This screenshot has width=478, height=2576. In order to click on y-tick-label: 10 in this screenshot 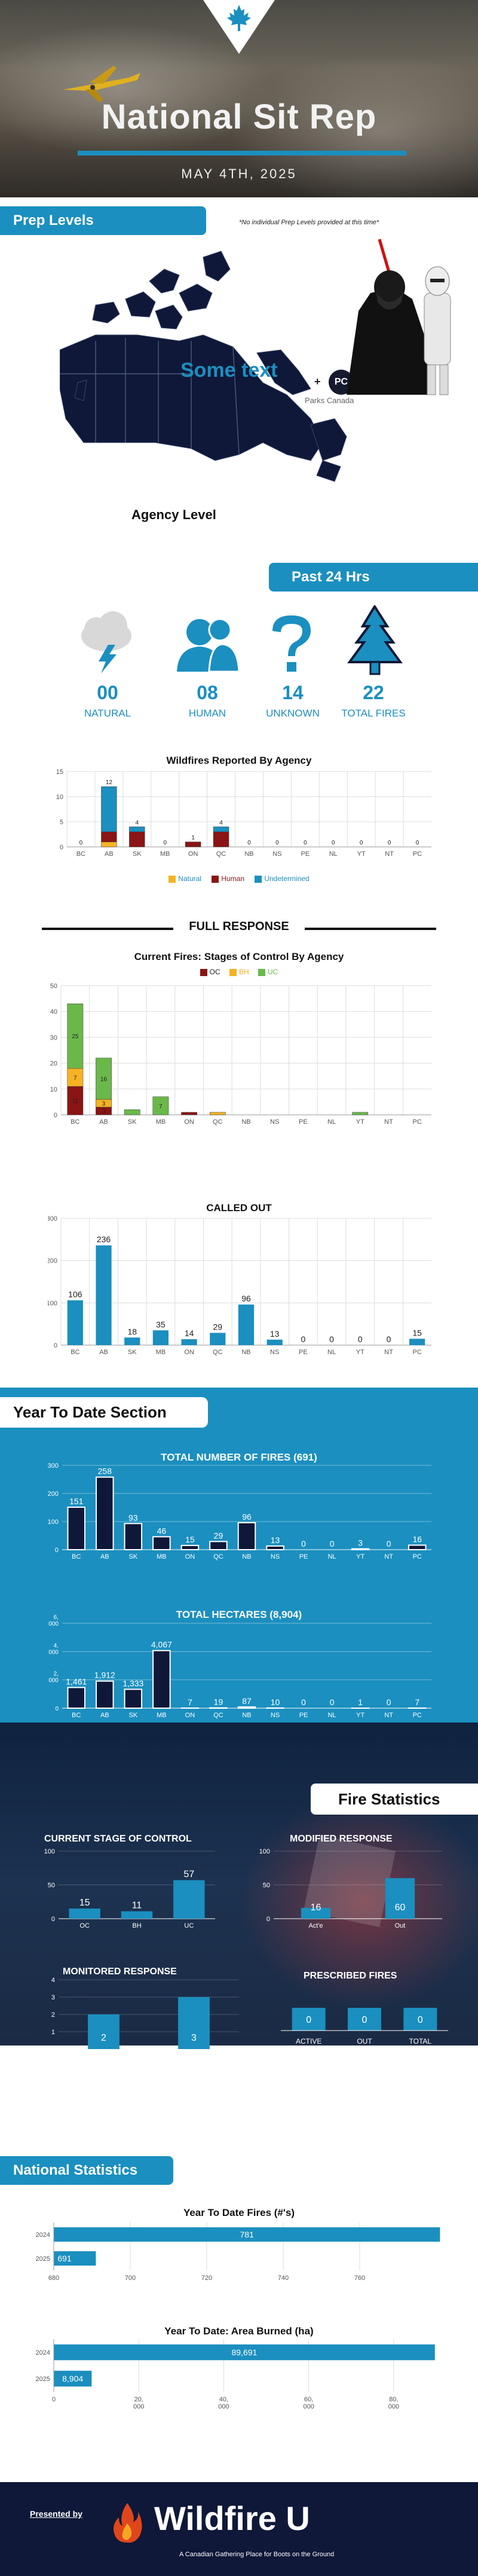, I will do `click(59, 798)`.